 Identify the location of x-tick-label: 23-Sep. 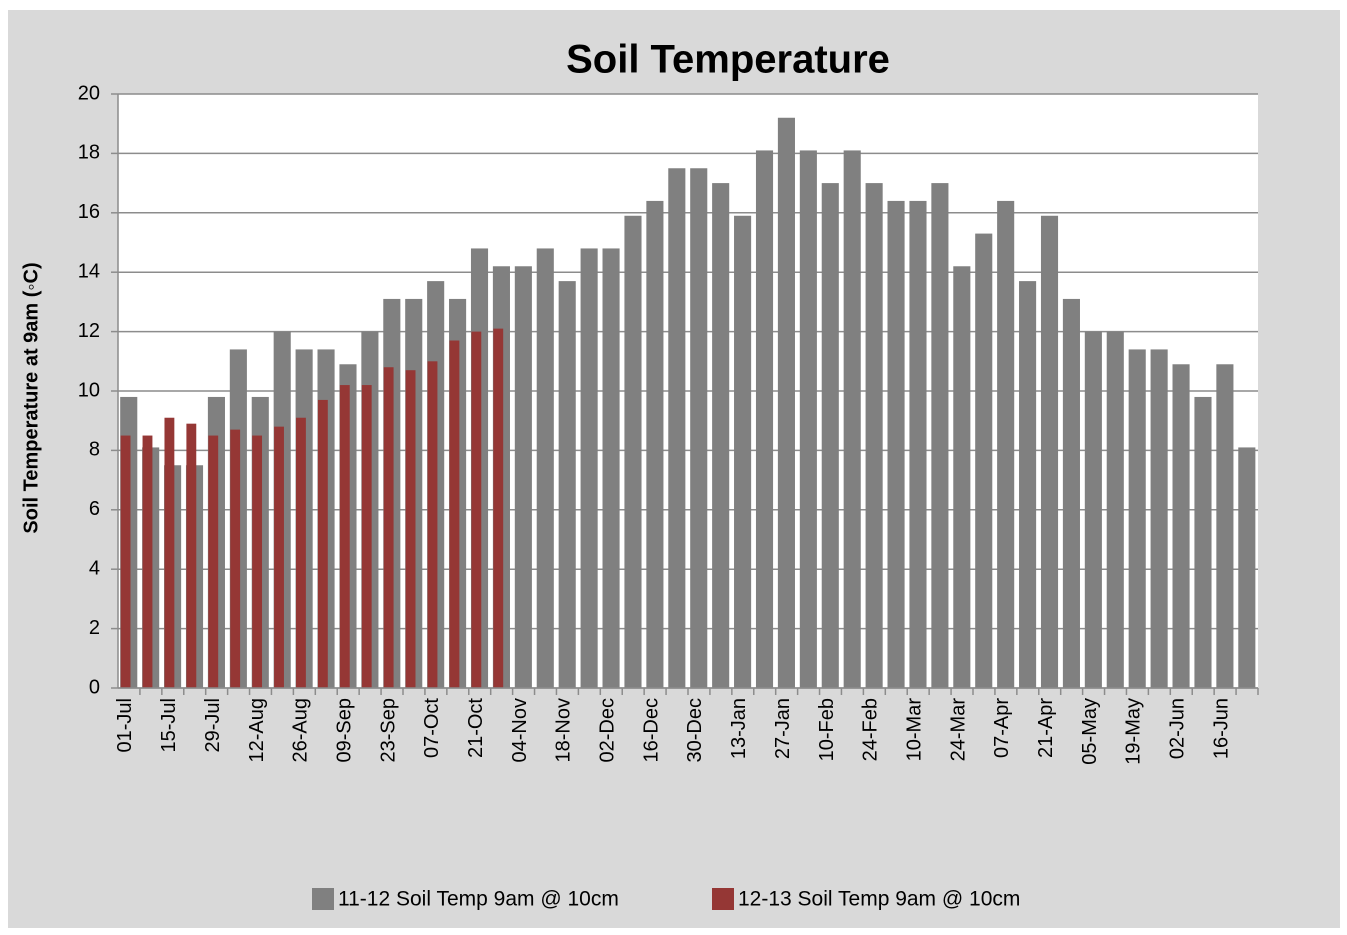
(388, 730).